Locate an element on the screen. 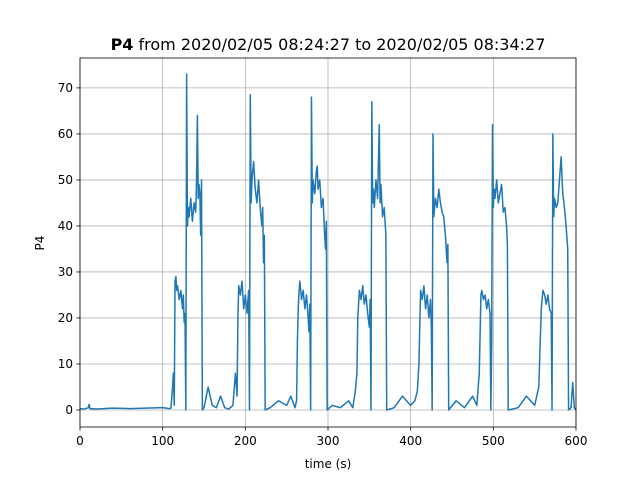 Image resolution: width=640 pixels, height=480 pixels. x-tick-label: 200 is located at coordinates (245, 441).